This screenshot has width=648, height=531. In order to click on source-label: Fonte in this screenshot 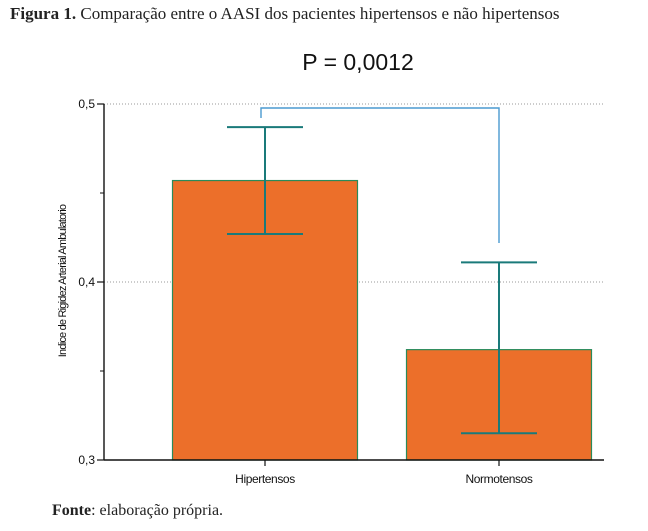, I will do `click(72, 510)`.